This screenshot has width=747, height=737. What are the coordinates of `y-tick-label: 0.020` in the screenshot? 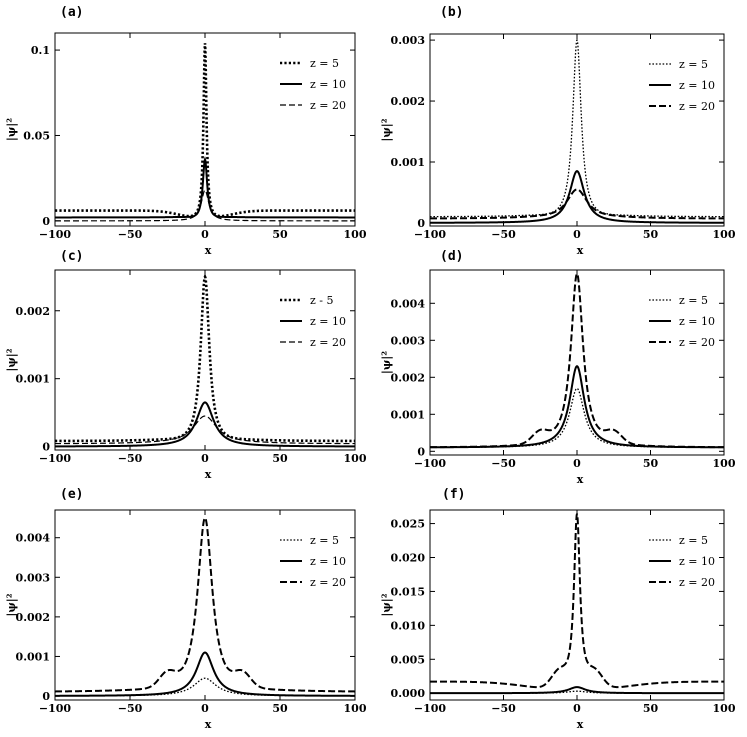 It's located at (408, 558).